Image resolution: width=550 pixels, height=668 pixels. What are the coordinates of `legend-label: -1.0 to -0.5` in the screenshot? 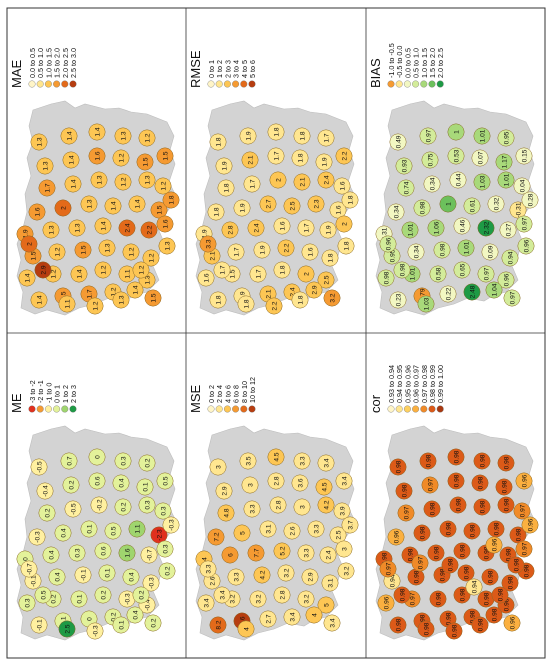 It's located at (391, 60).